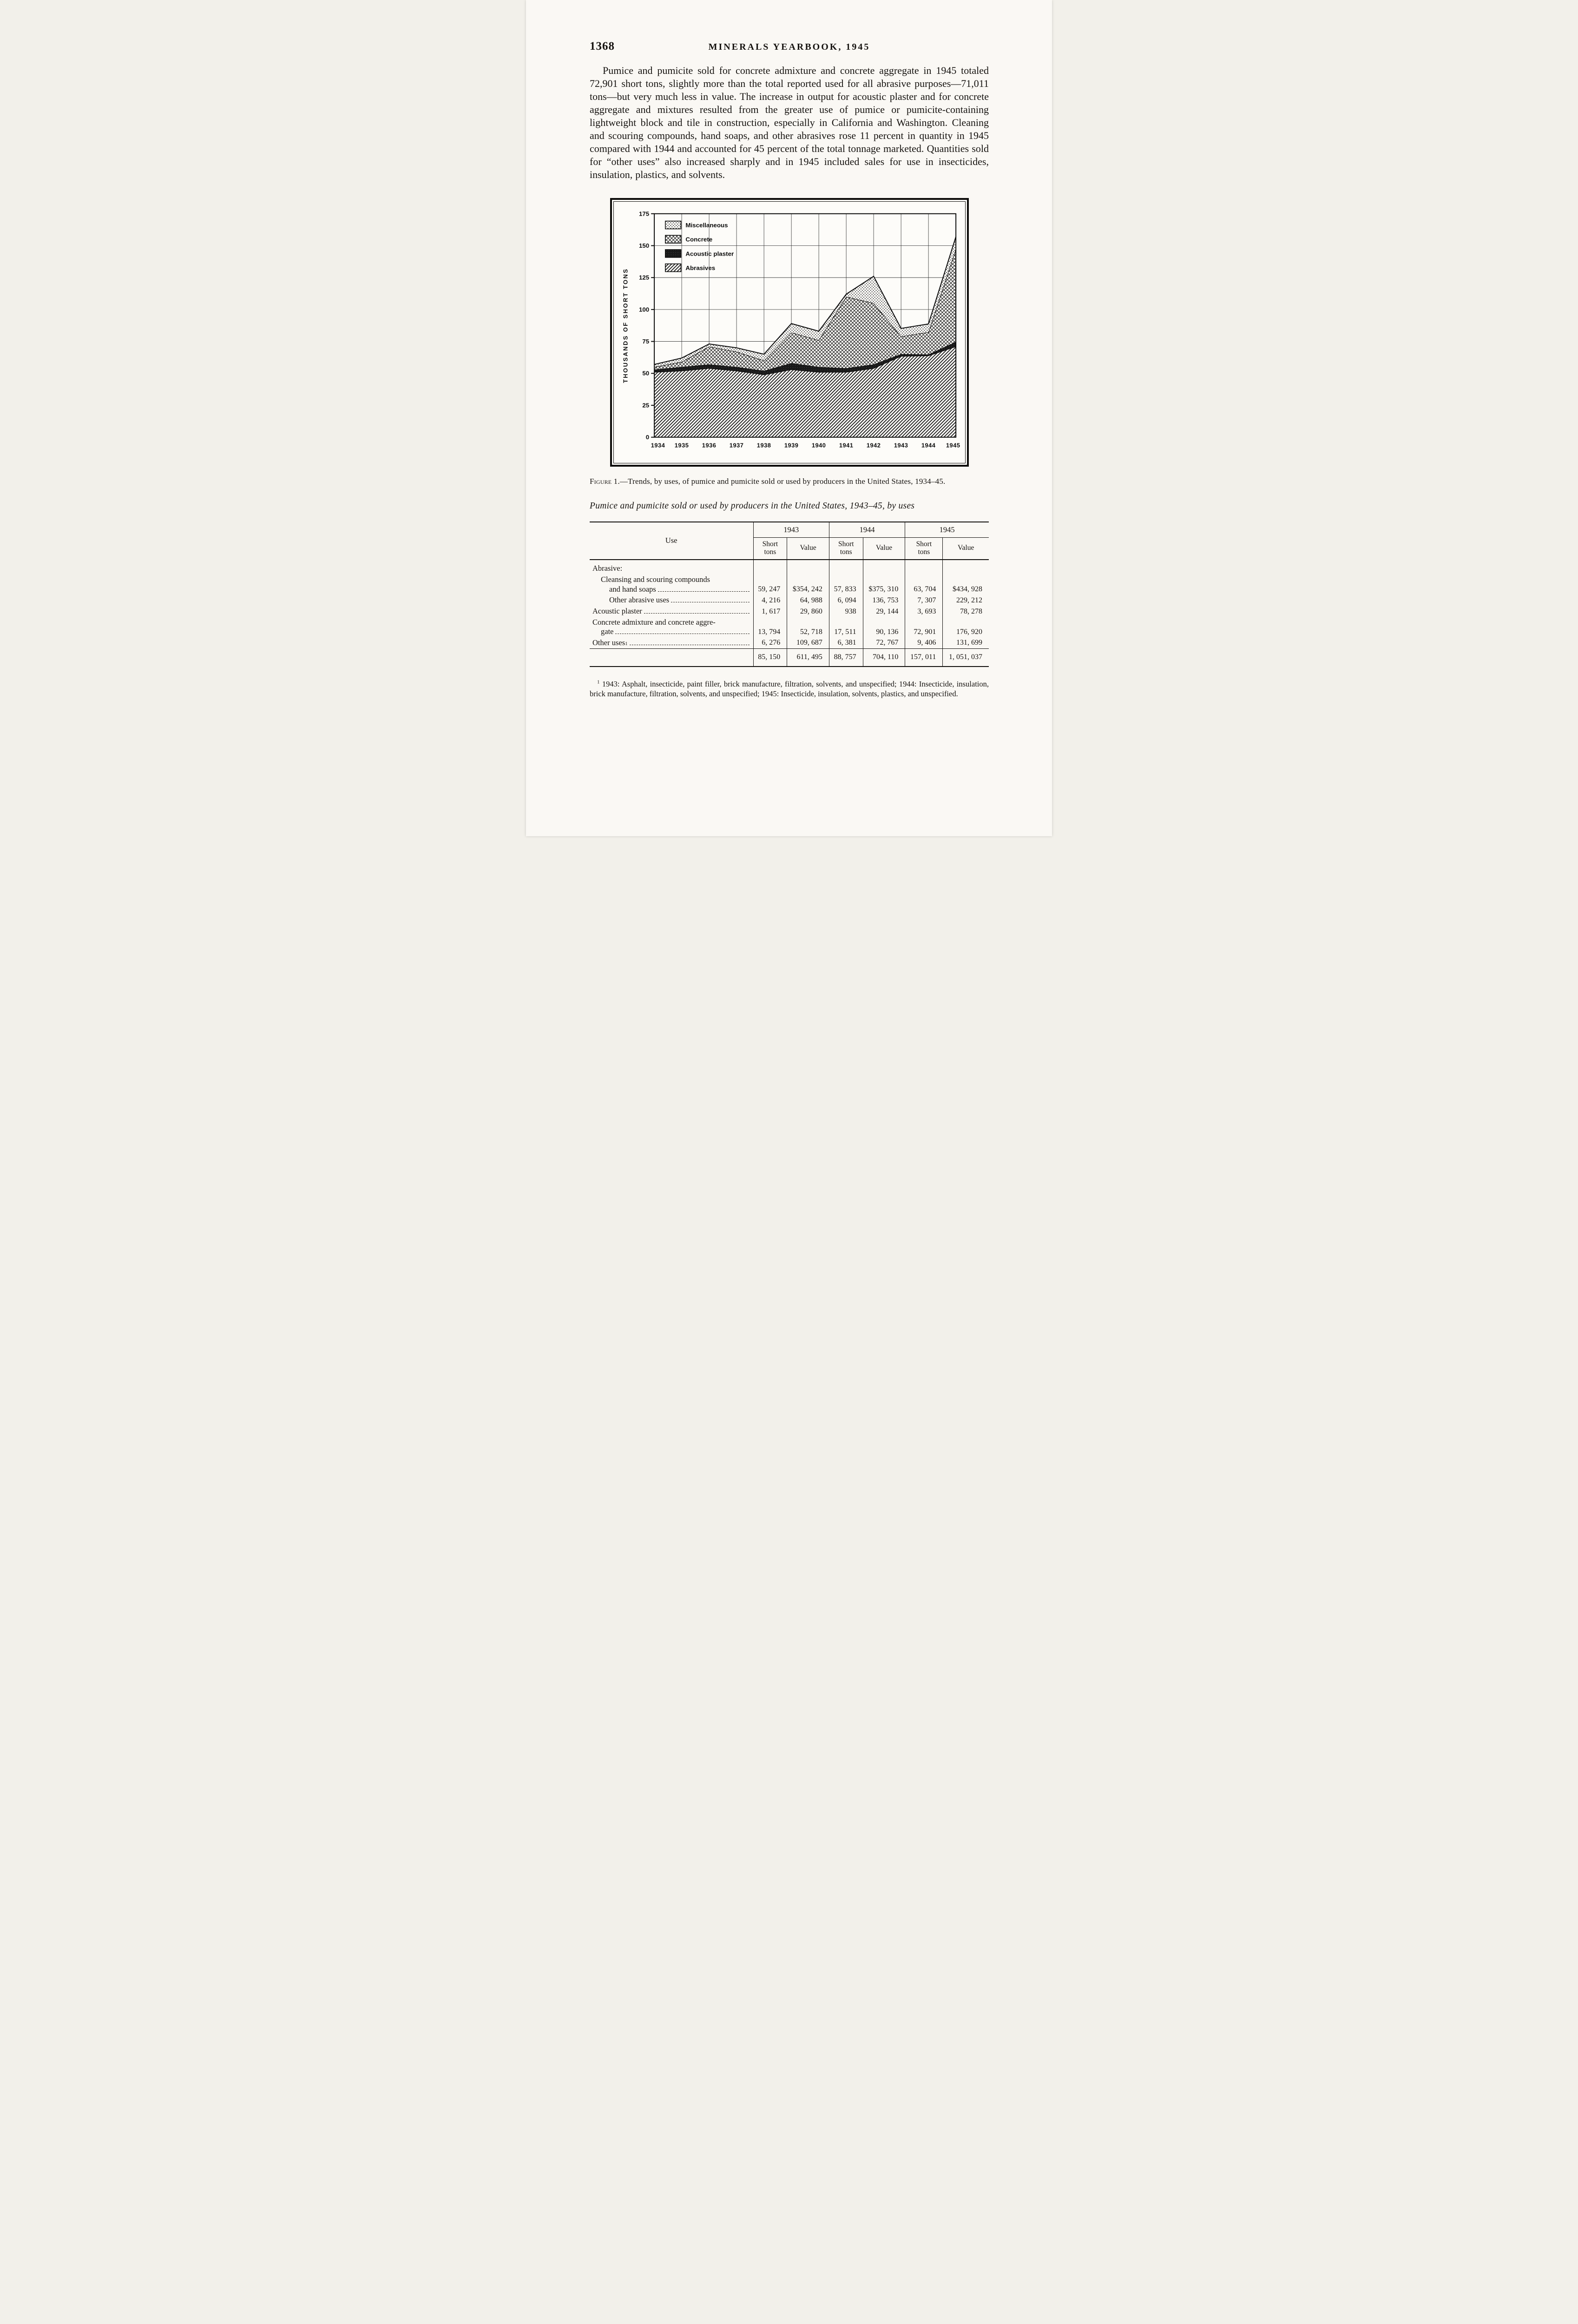 The height and width of the screenshot is (2324, 1578). What do you see at coordinates (805, 325) in the screenshot?
I see `plot-border` at bounding box center [805, 325].